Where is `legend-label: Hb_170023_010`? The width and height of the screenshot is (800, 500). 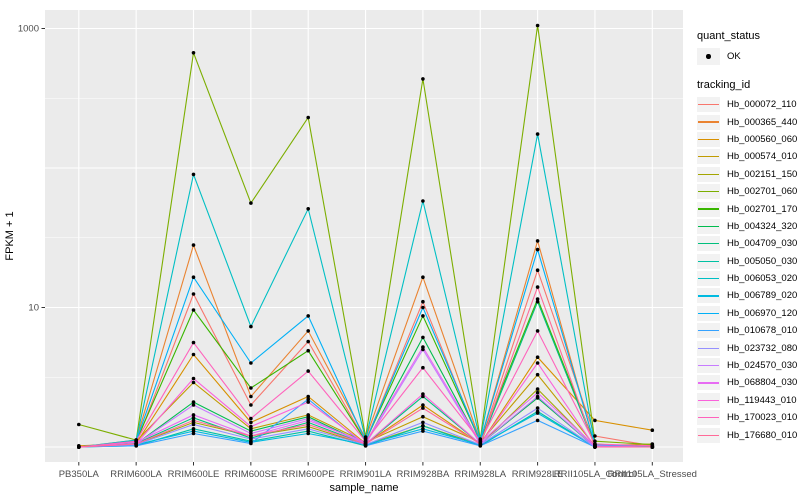 legend-label: Hb_170023_010 is located at coordinates (762, 418).